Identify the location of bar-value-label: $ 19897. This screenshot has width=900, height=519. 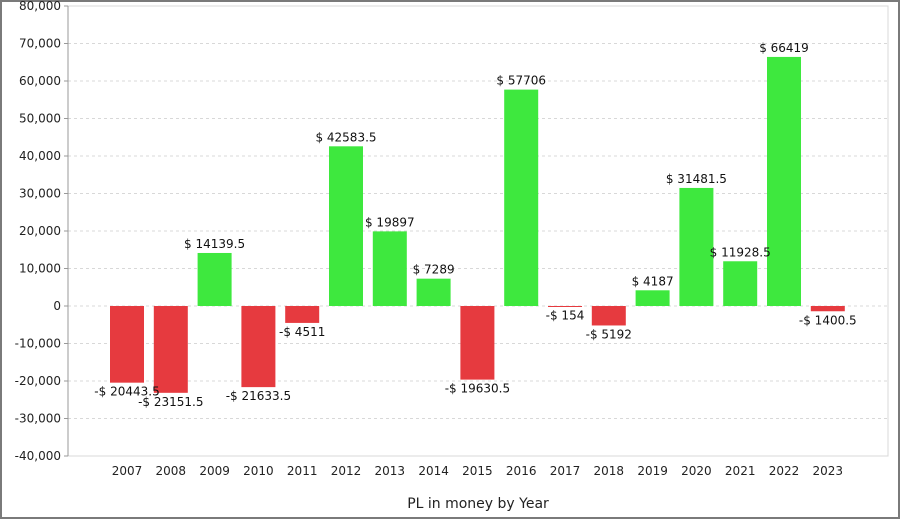
(390, 222).